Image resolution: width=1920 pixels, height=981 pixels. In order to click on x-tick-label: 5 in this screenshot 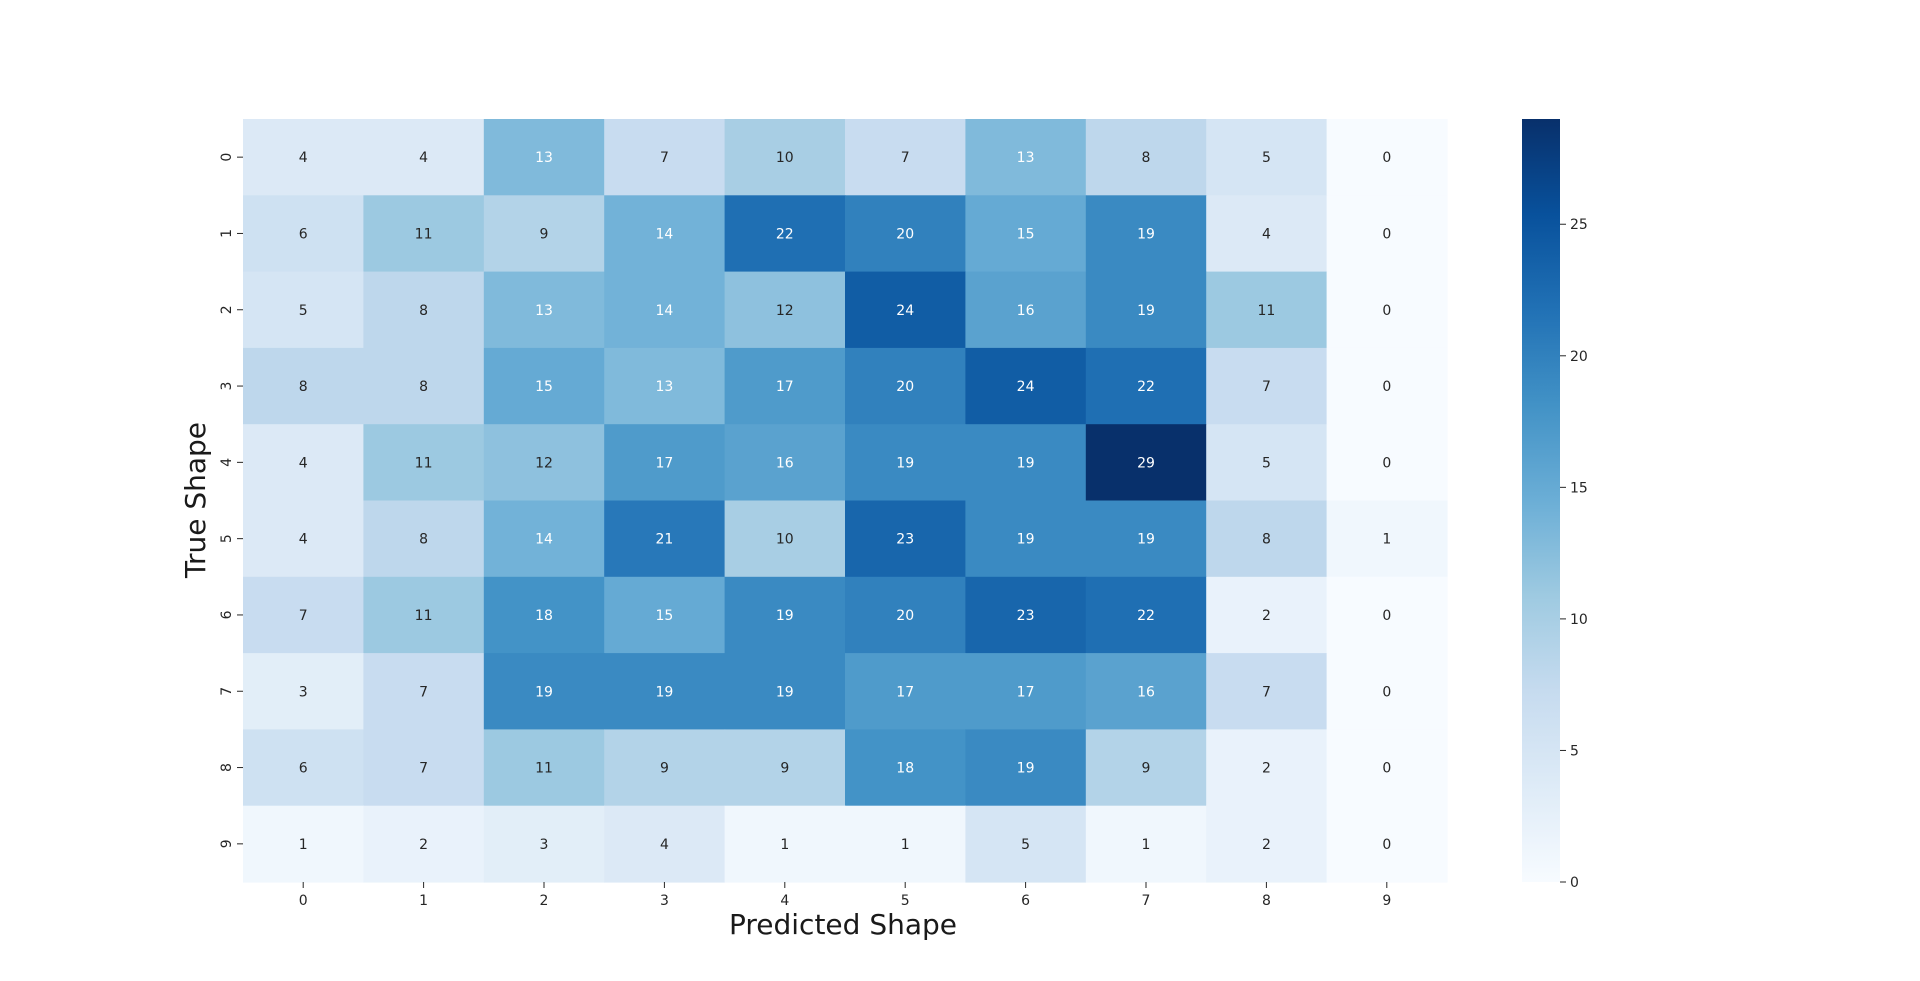, I will do `click(905, 901)`.